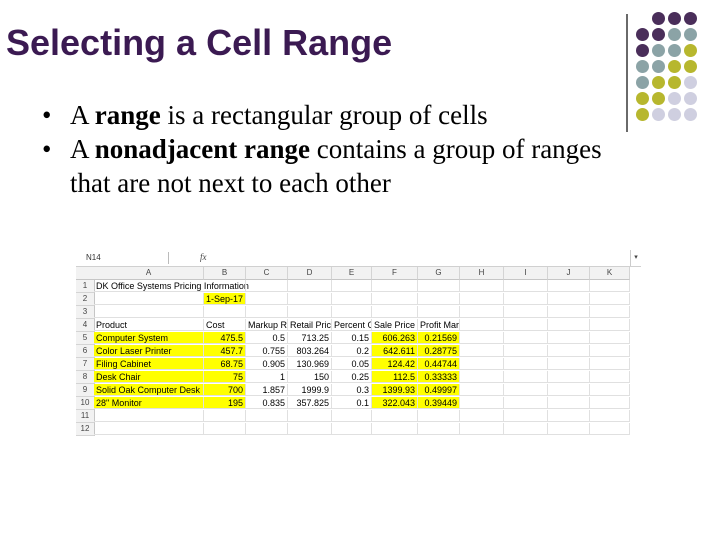  What do you see at coordinates (439, 377) in the screenshot?
I see `table-cell: 0.33333` at bounding box center [439, 377].